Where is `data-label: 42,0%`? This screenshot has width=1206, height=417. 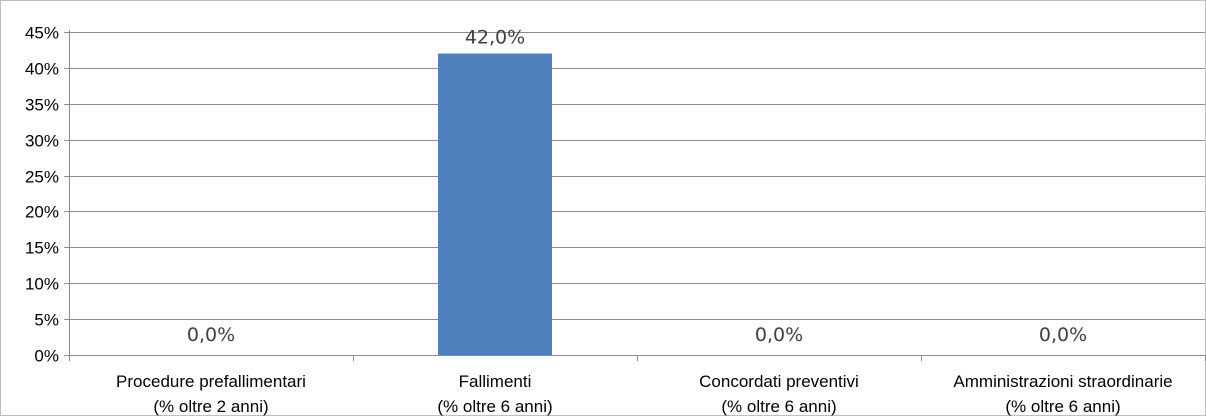
data-label: 42,0% is located at coordinates (495, 38).